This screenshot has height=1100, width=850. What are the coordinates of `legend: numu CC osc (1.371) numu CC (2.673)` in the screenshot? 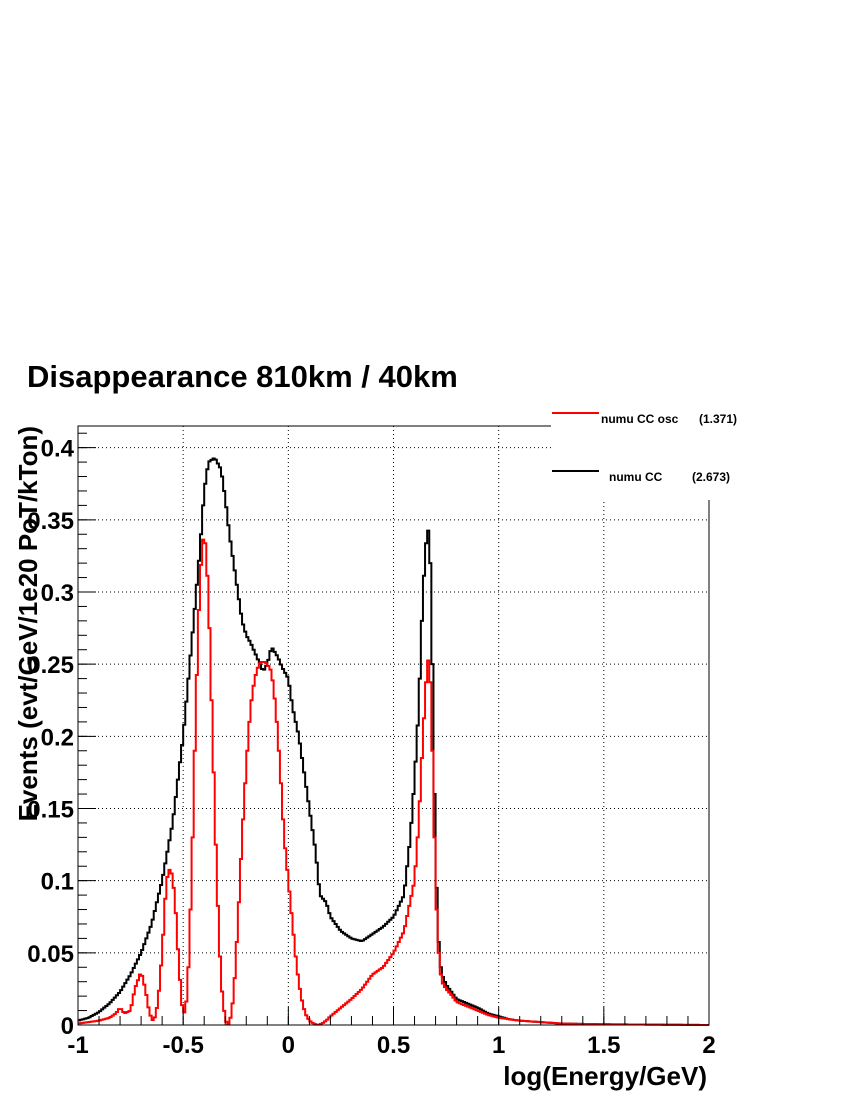 It's located at (644, 448).